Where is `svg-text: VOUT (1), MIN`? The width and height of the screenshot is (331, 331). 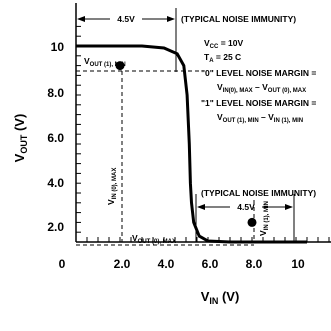
svg-text: VOUT (1), MIN is located at coordinates (105, 62).